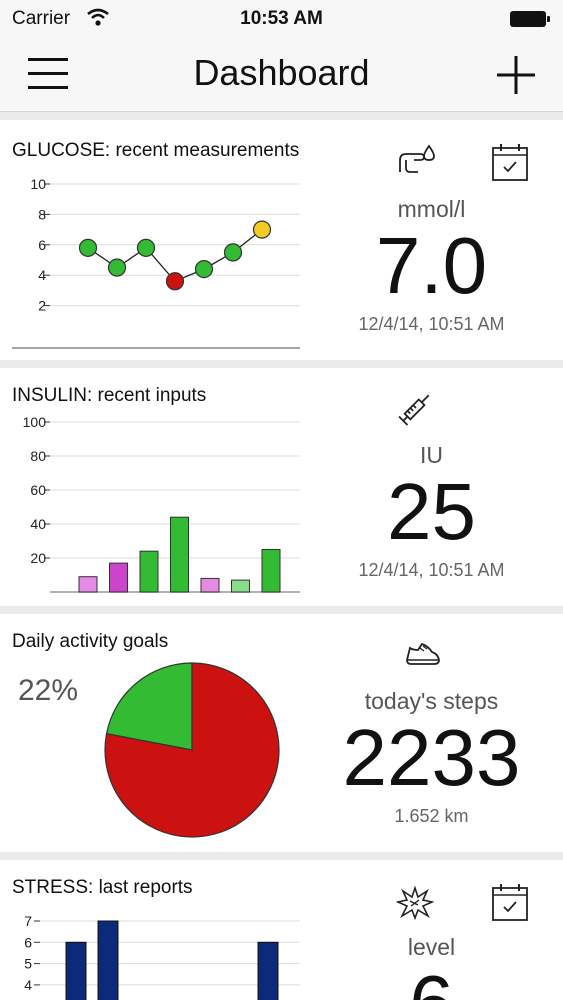 The image size is (563, 1000). What do you see at coordinates (38, 184) in the screenshot?
I see `y-tick-label: 10` at bounding box center [38, 184].